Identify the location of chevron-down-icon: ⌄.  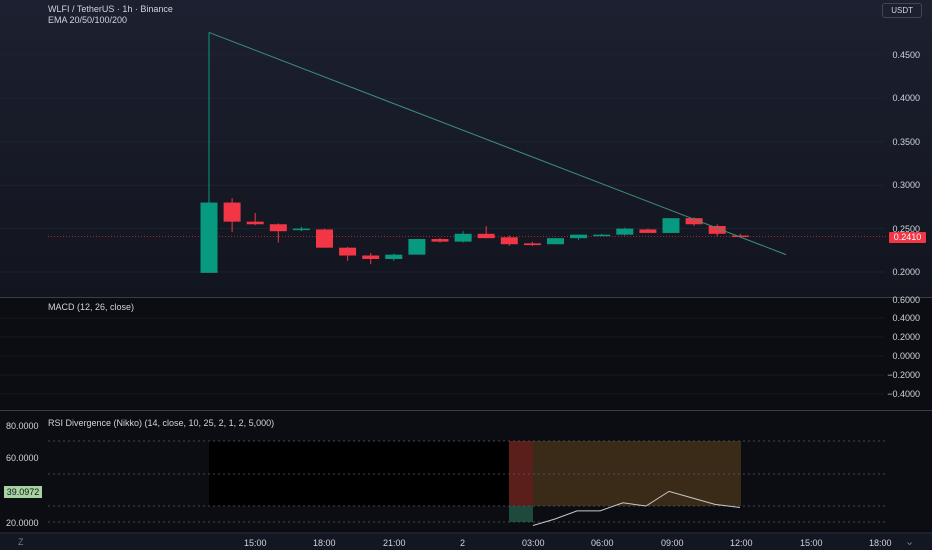
(910, 542).